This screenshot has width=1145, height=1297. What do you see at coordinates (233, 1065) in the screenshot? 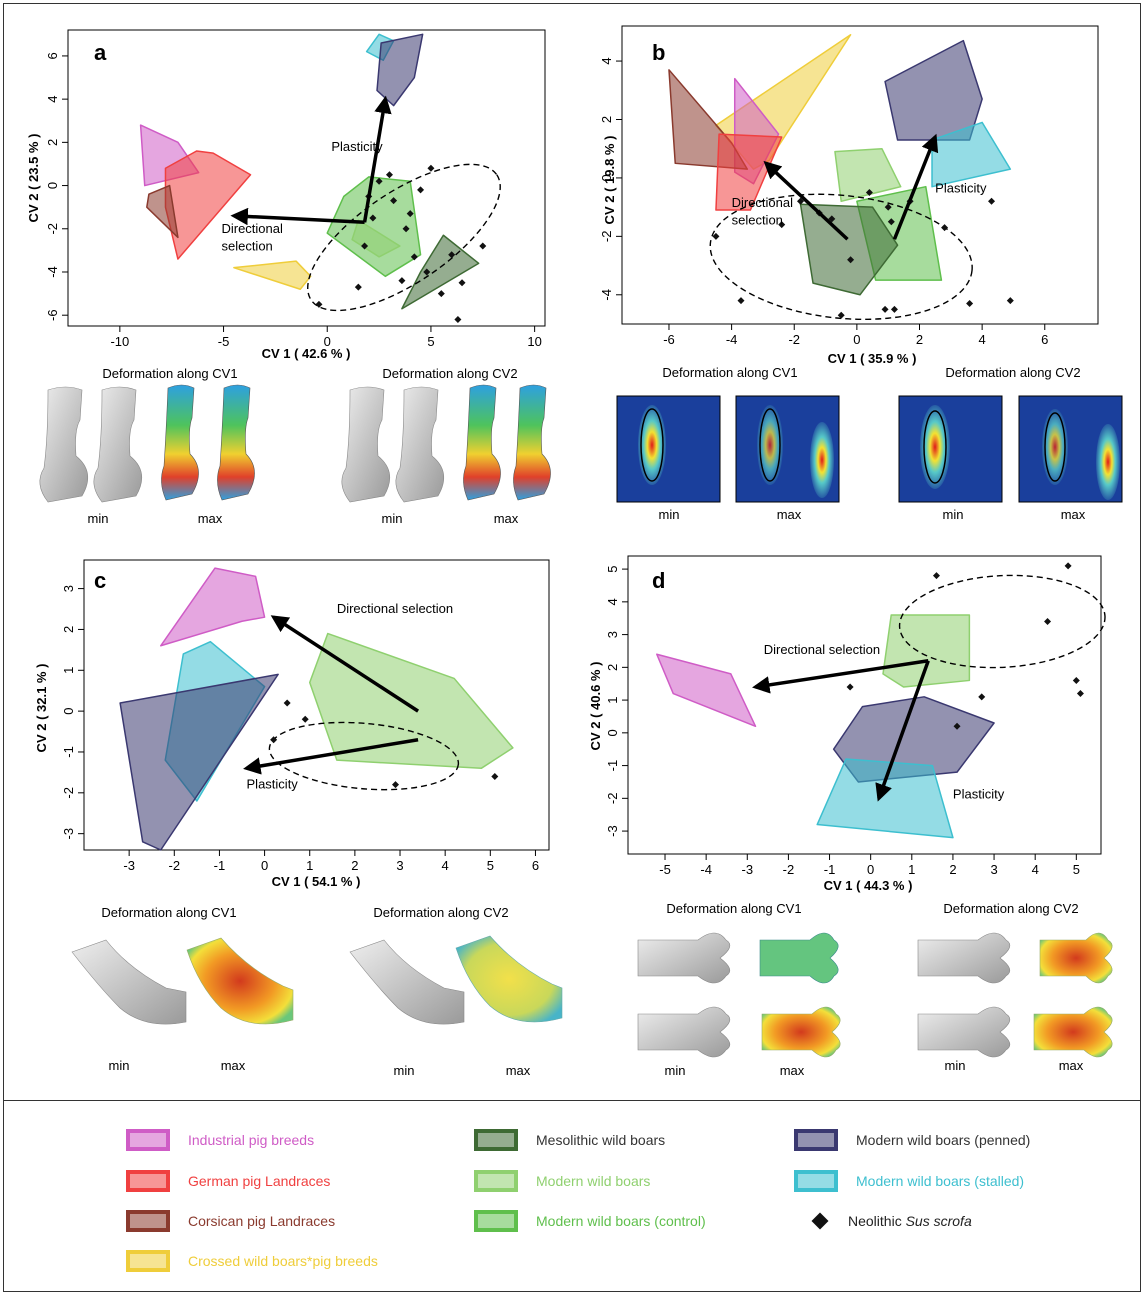
I see `max-label-c1: max` at bounding box center [233, 1065].